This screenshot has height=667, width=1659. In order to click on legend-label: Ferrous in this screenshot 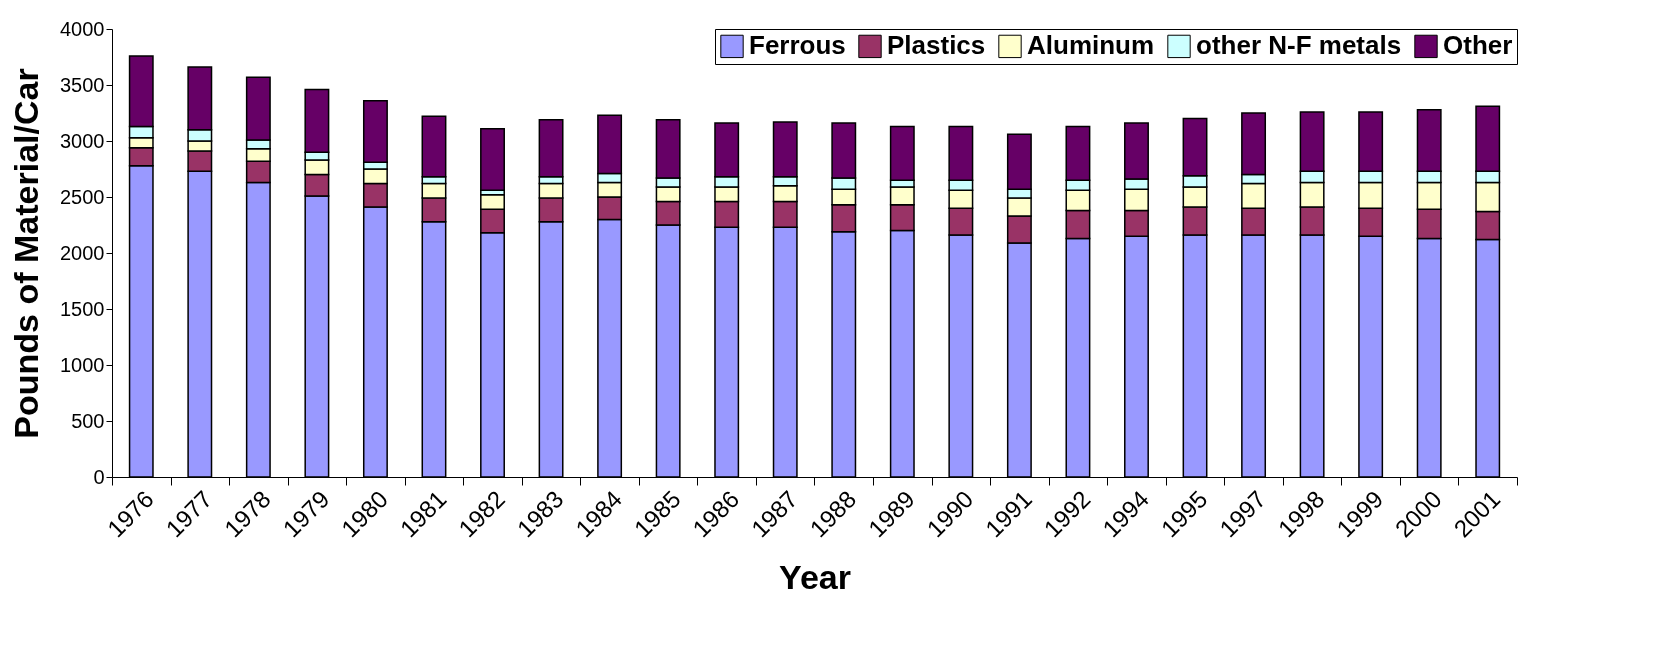, I will do `click(797, 45)`.